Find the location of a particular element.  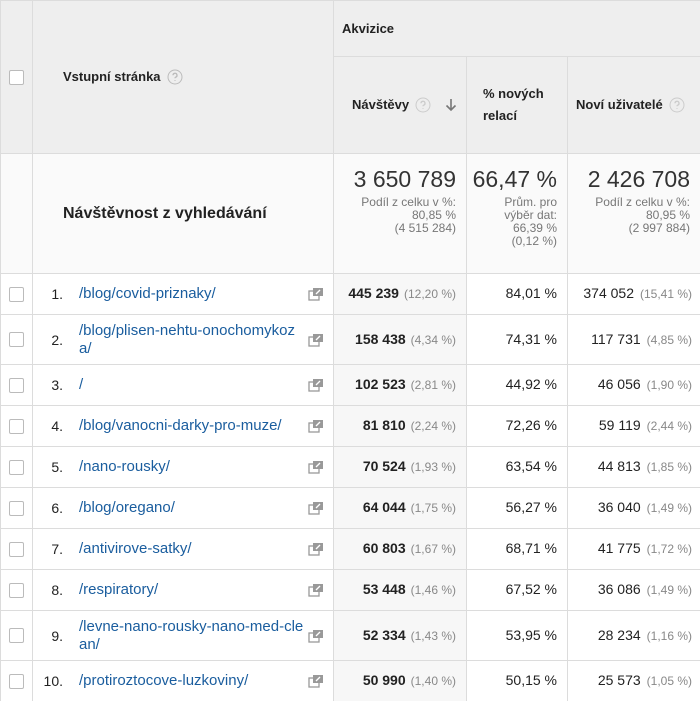

row-index: 7. is located at coordinates (57, 549).